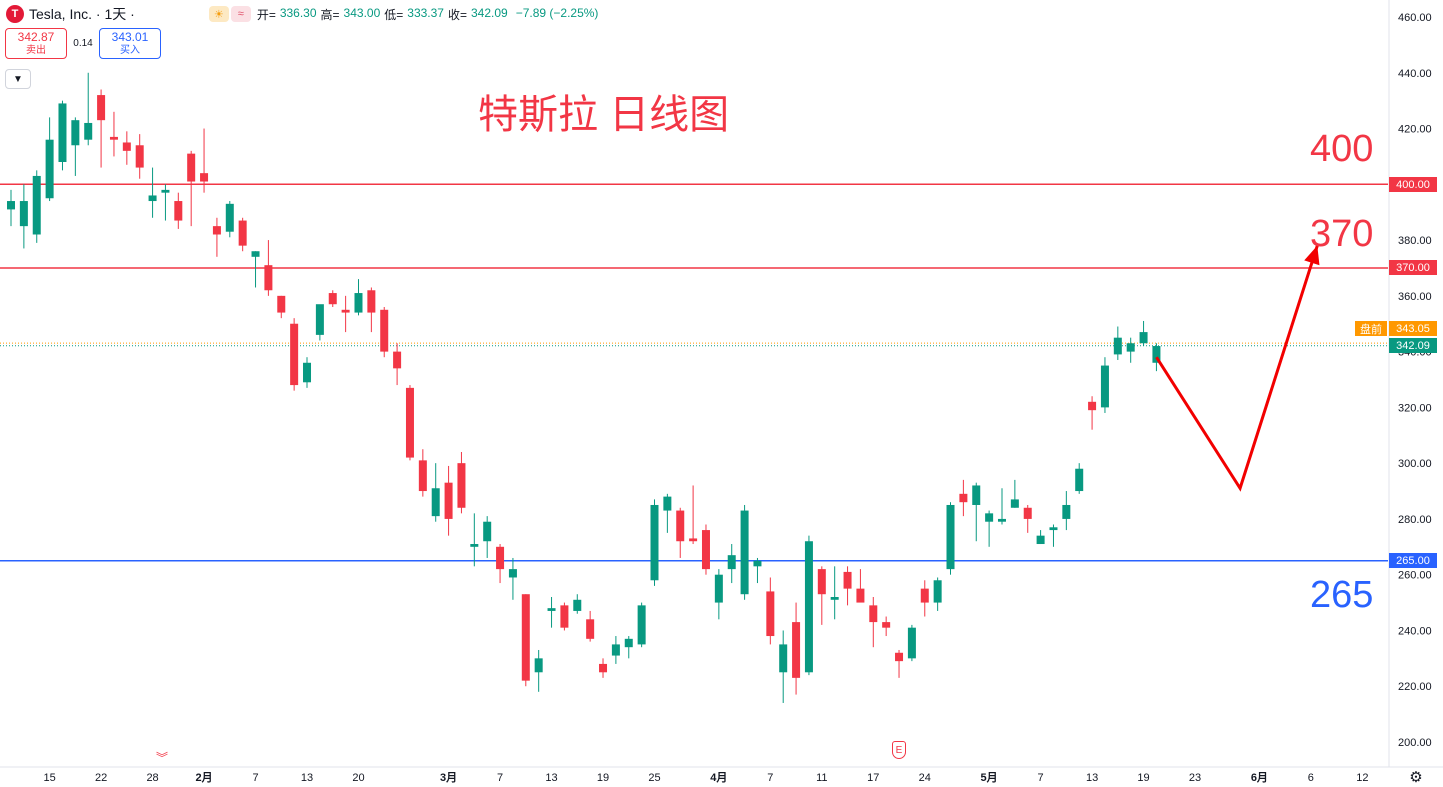 The image size is (1443, 787). I want to click on date-tick-label: 25, so click(654, 778).